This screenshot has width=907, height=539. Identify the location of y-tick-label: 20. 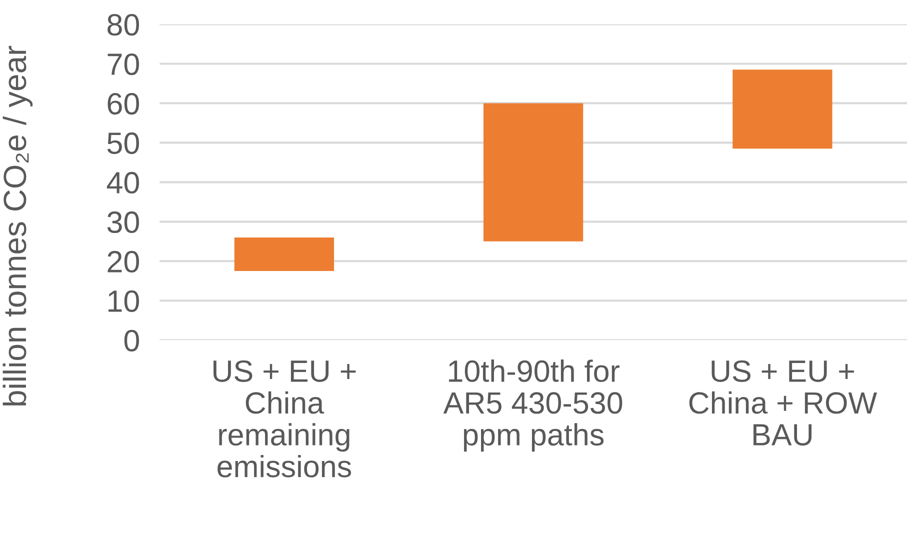
(123, 261).